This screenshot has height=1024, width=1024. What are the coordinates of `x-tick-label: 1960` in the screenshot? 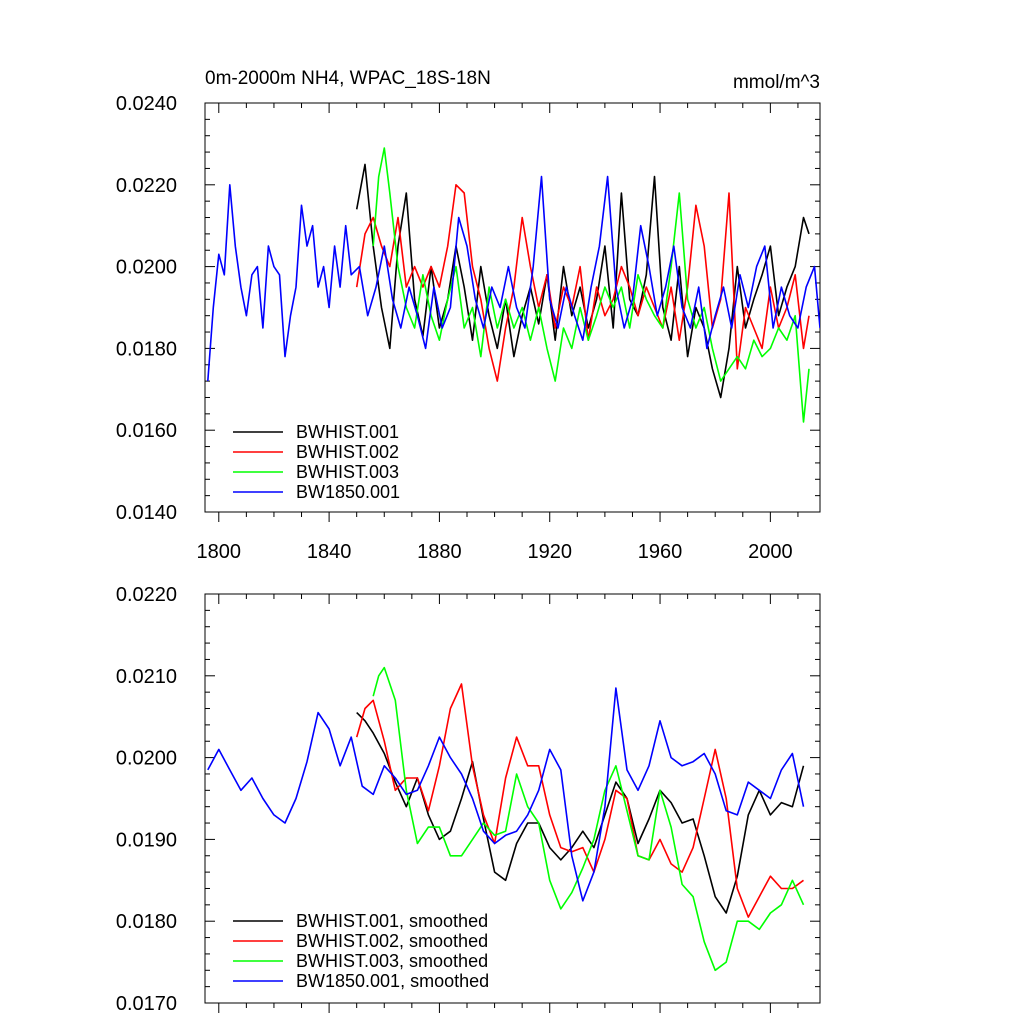 It's located at (660, 552).